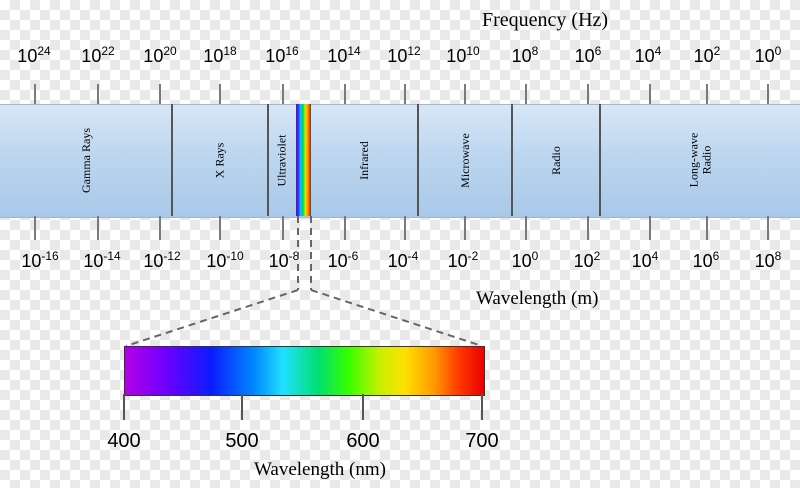 The width and height of the screenshot is (800, 488). What do you see at coordinates (108, 51) in the screenshot?
I see `frequency-label-exponent: 22` at bounding box center [108, 51].